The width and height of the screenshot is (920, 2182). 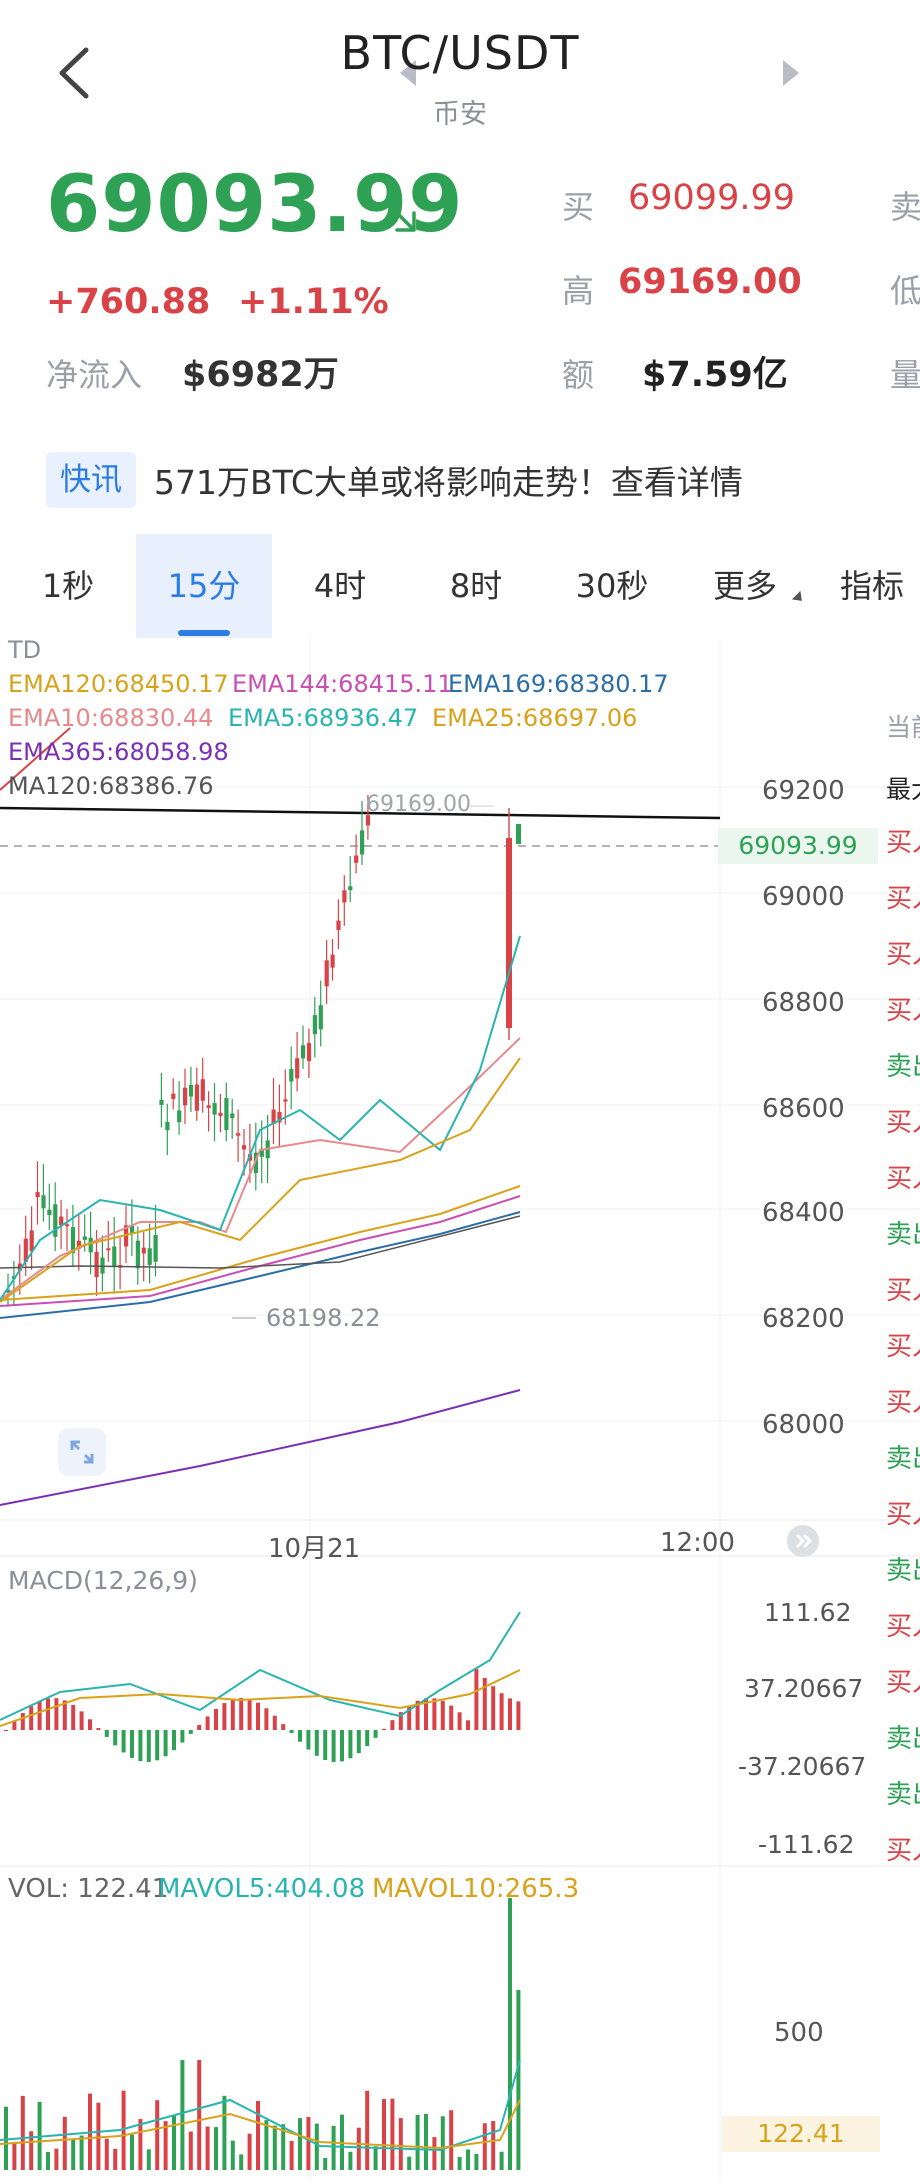 I want to click on ask-label: 卖, so click(x=905, y=207).